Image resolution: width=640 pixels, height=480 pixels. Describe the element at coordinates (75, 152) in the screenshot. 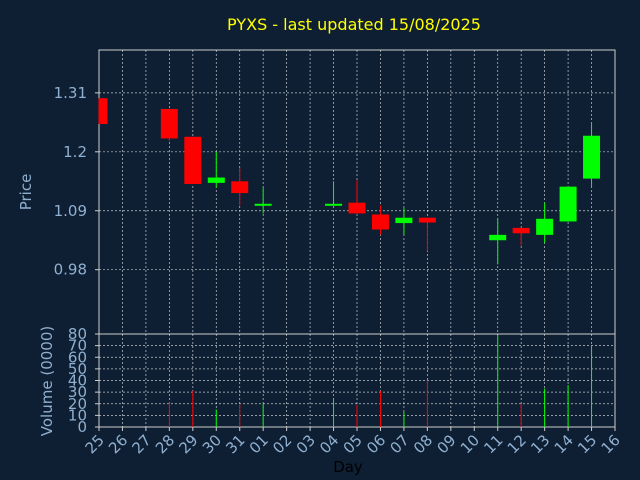

I see `price-tick-label: 1.2` at that location.